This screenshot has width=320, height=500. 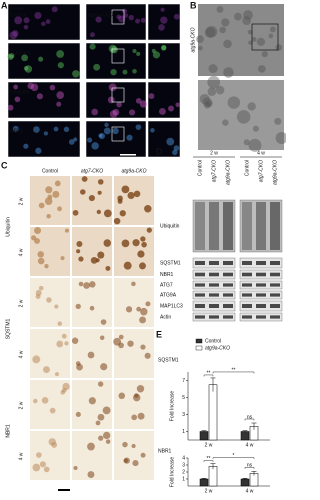 I want to click on row-label: Ubiquitin, so click(x=20, y=92).